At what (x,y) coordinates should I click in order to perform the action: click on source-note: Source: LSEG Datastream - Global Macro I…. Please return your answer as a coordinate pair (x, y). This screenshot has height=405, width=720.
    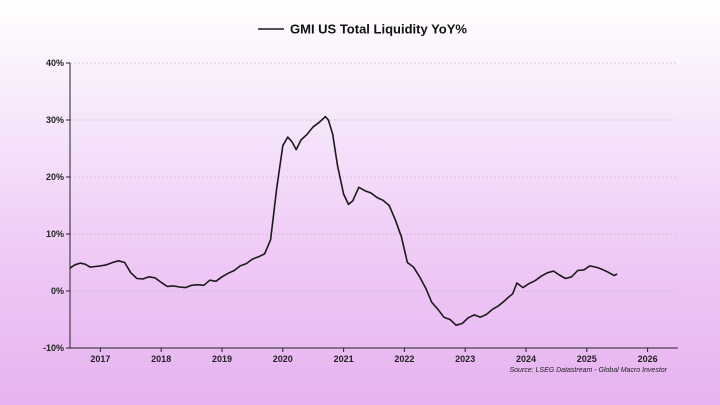
    Looking at the image, I should click on (588, 370).